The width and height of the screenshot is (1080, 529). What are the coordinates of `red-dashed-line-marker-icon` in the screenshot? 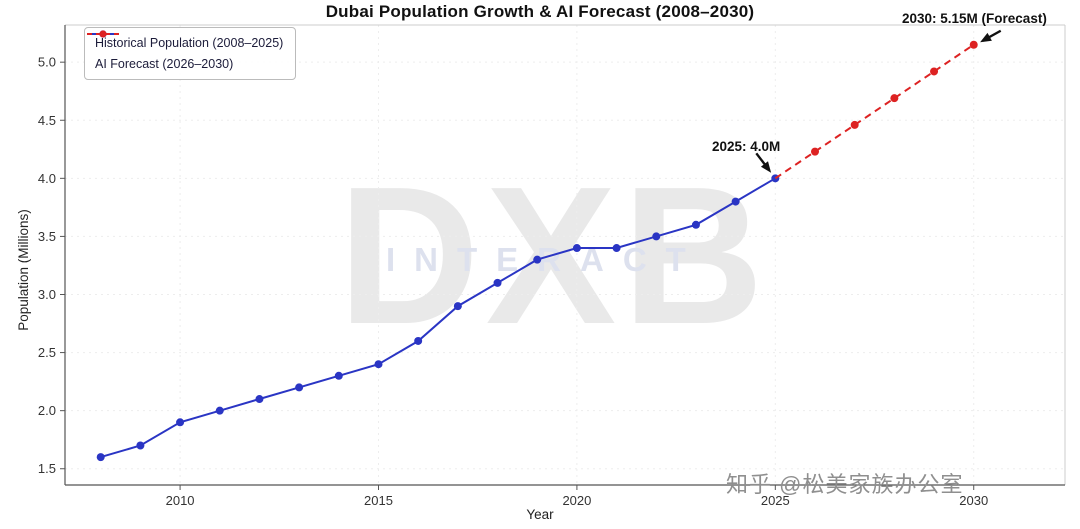 It's located at (103, 34).